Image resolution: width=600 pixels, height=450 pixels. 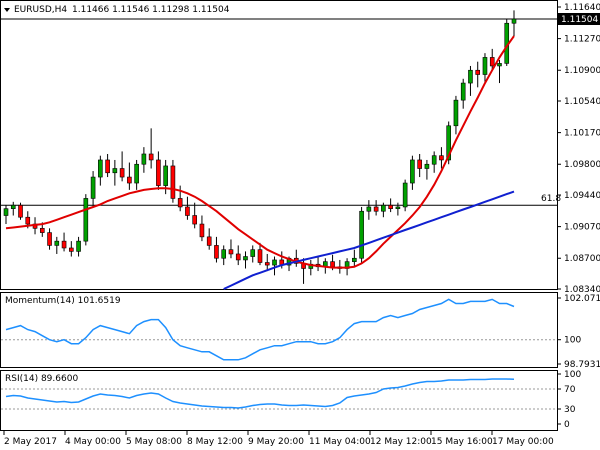 I want to click on time-tick-label: 2 May 2017, so click(x=30, y=442).